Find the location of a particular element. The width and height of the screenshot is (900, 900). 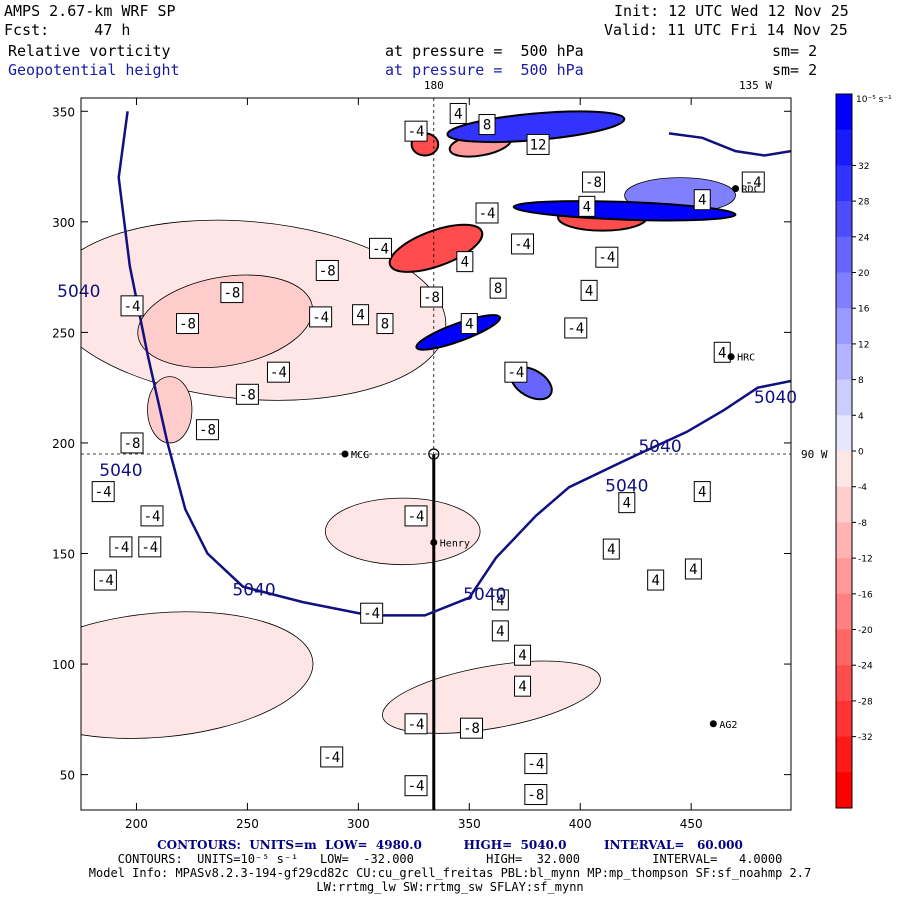

vorticity-positive-area is located at coordinates (458, 332).